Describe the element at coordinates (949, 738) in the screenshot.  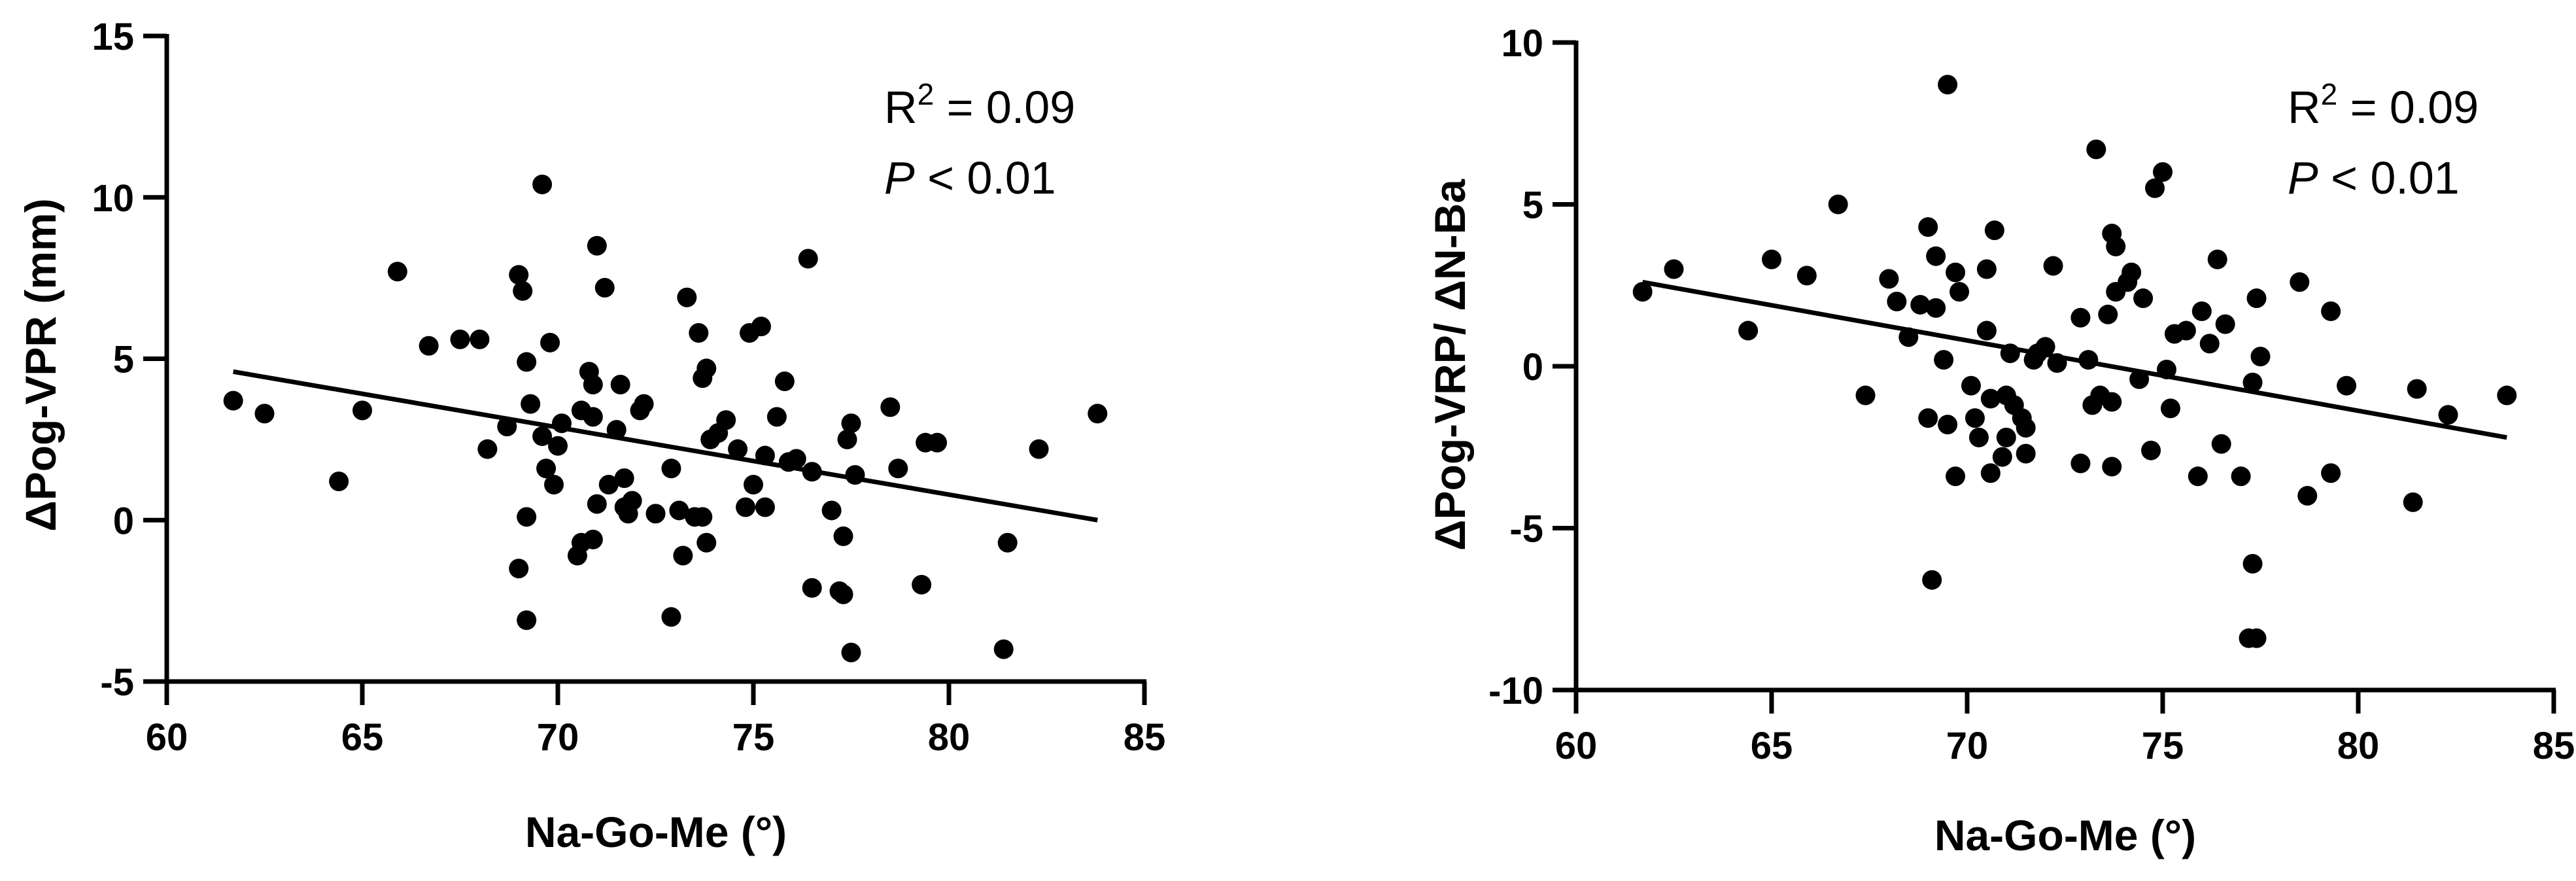
I see `x-tick-label: 80` at that location.